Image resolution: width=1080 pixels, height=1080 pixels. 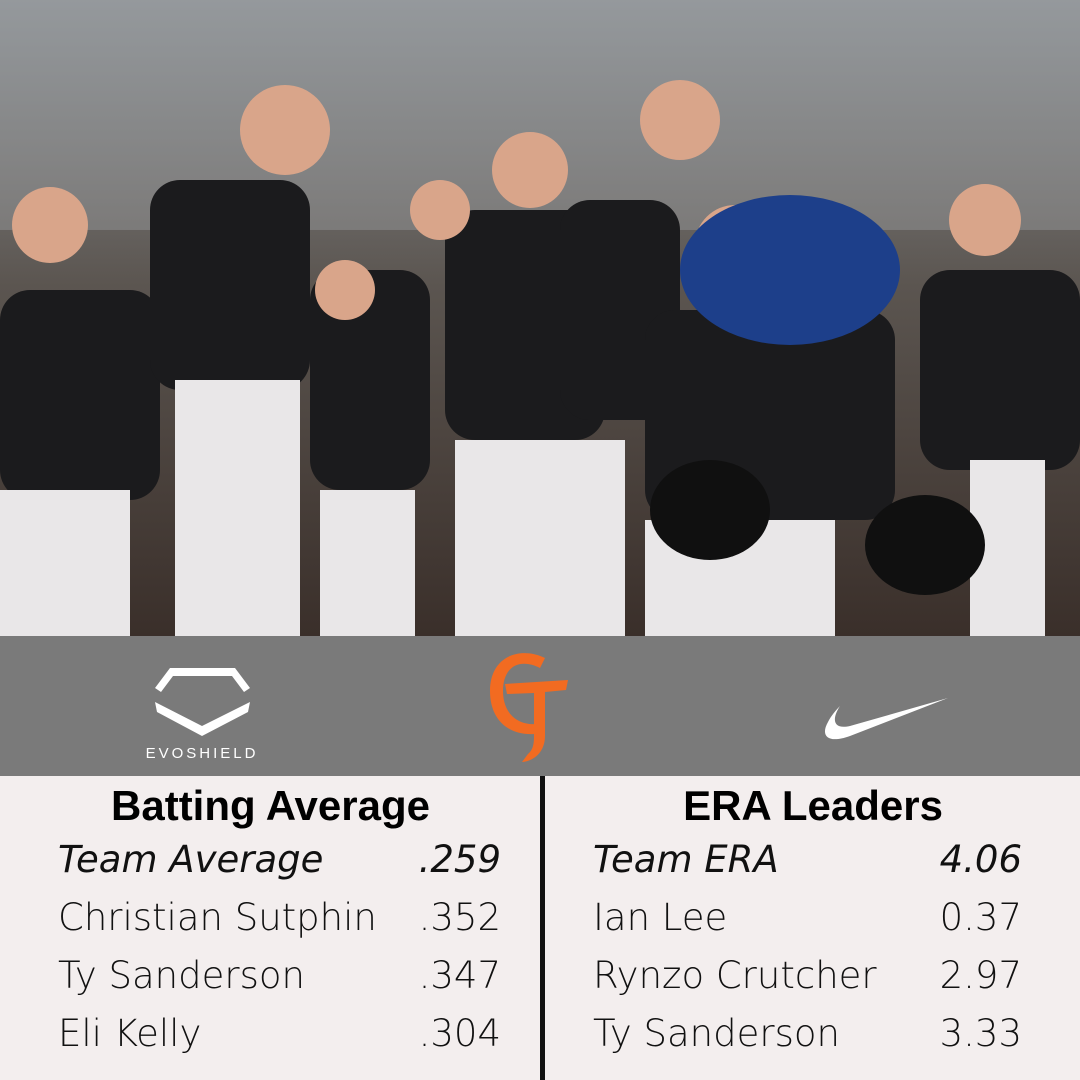 What do you see at coordinates (459, 917) in the screenshot?
I see `stat-value: .352` at bounding box center [459, 917].